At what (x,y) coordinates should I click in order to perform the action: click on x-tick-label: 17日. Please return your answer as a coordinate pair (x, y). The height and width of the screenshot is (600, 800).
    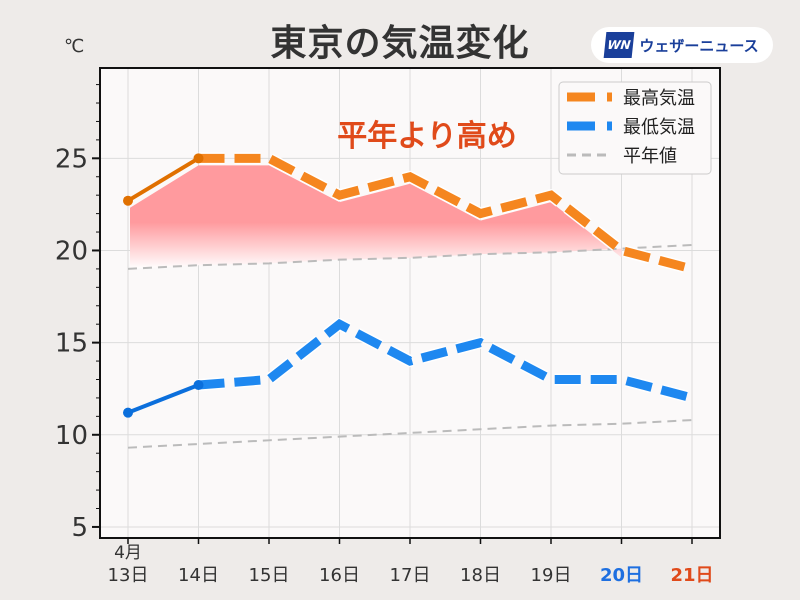
    Looking at the image, I should click on (410, 575).